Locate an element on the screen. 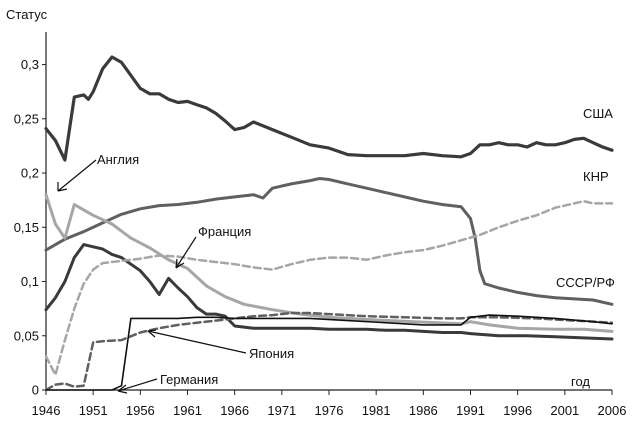  france-leader-line is located at coordinates (186, 252).